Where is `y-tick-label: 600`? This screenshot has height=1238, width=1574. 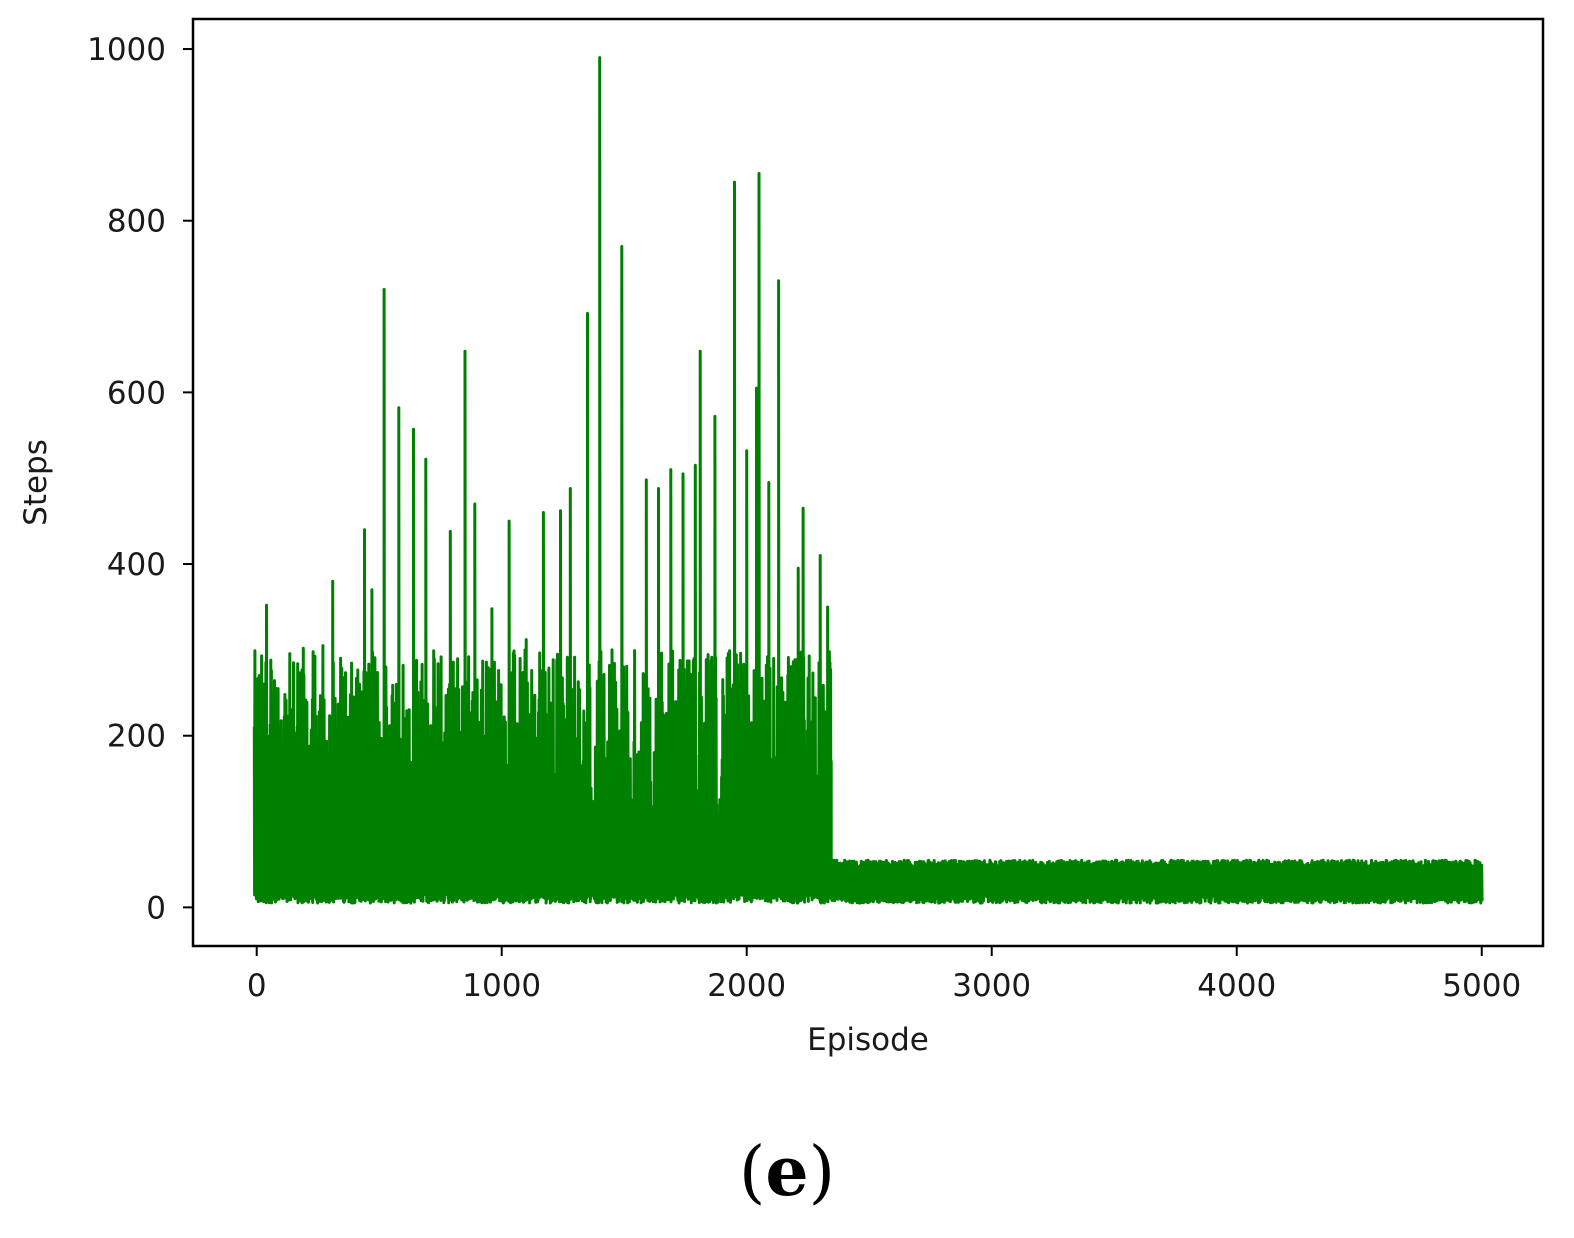
y-tick-label: 600 is located at coordinates (136, 393).